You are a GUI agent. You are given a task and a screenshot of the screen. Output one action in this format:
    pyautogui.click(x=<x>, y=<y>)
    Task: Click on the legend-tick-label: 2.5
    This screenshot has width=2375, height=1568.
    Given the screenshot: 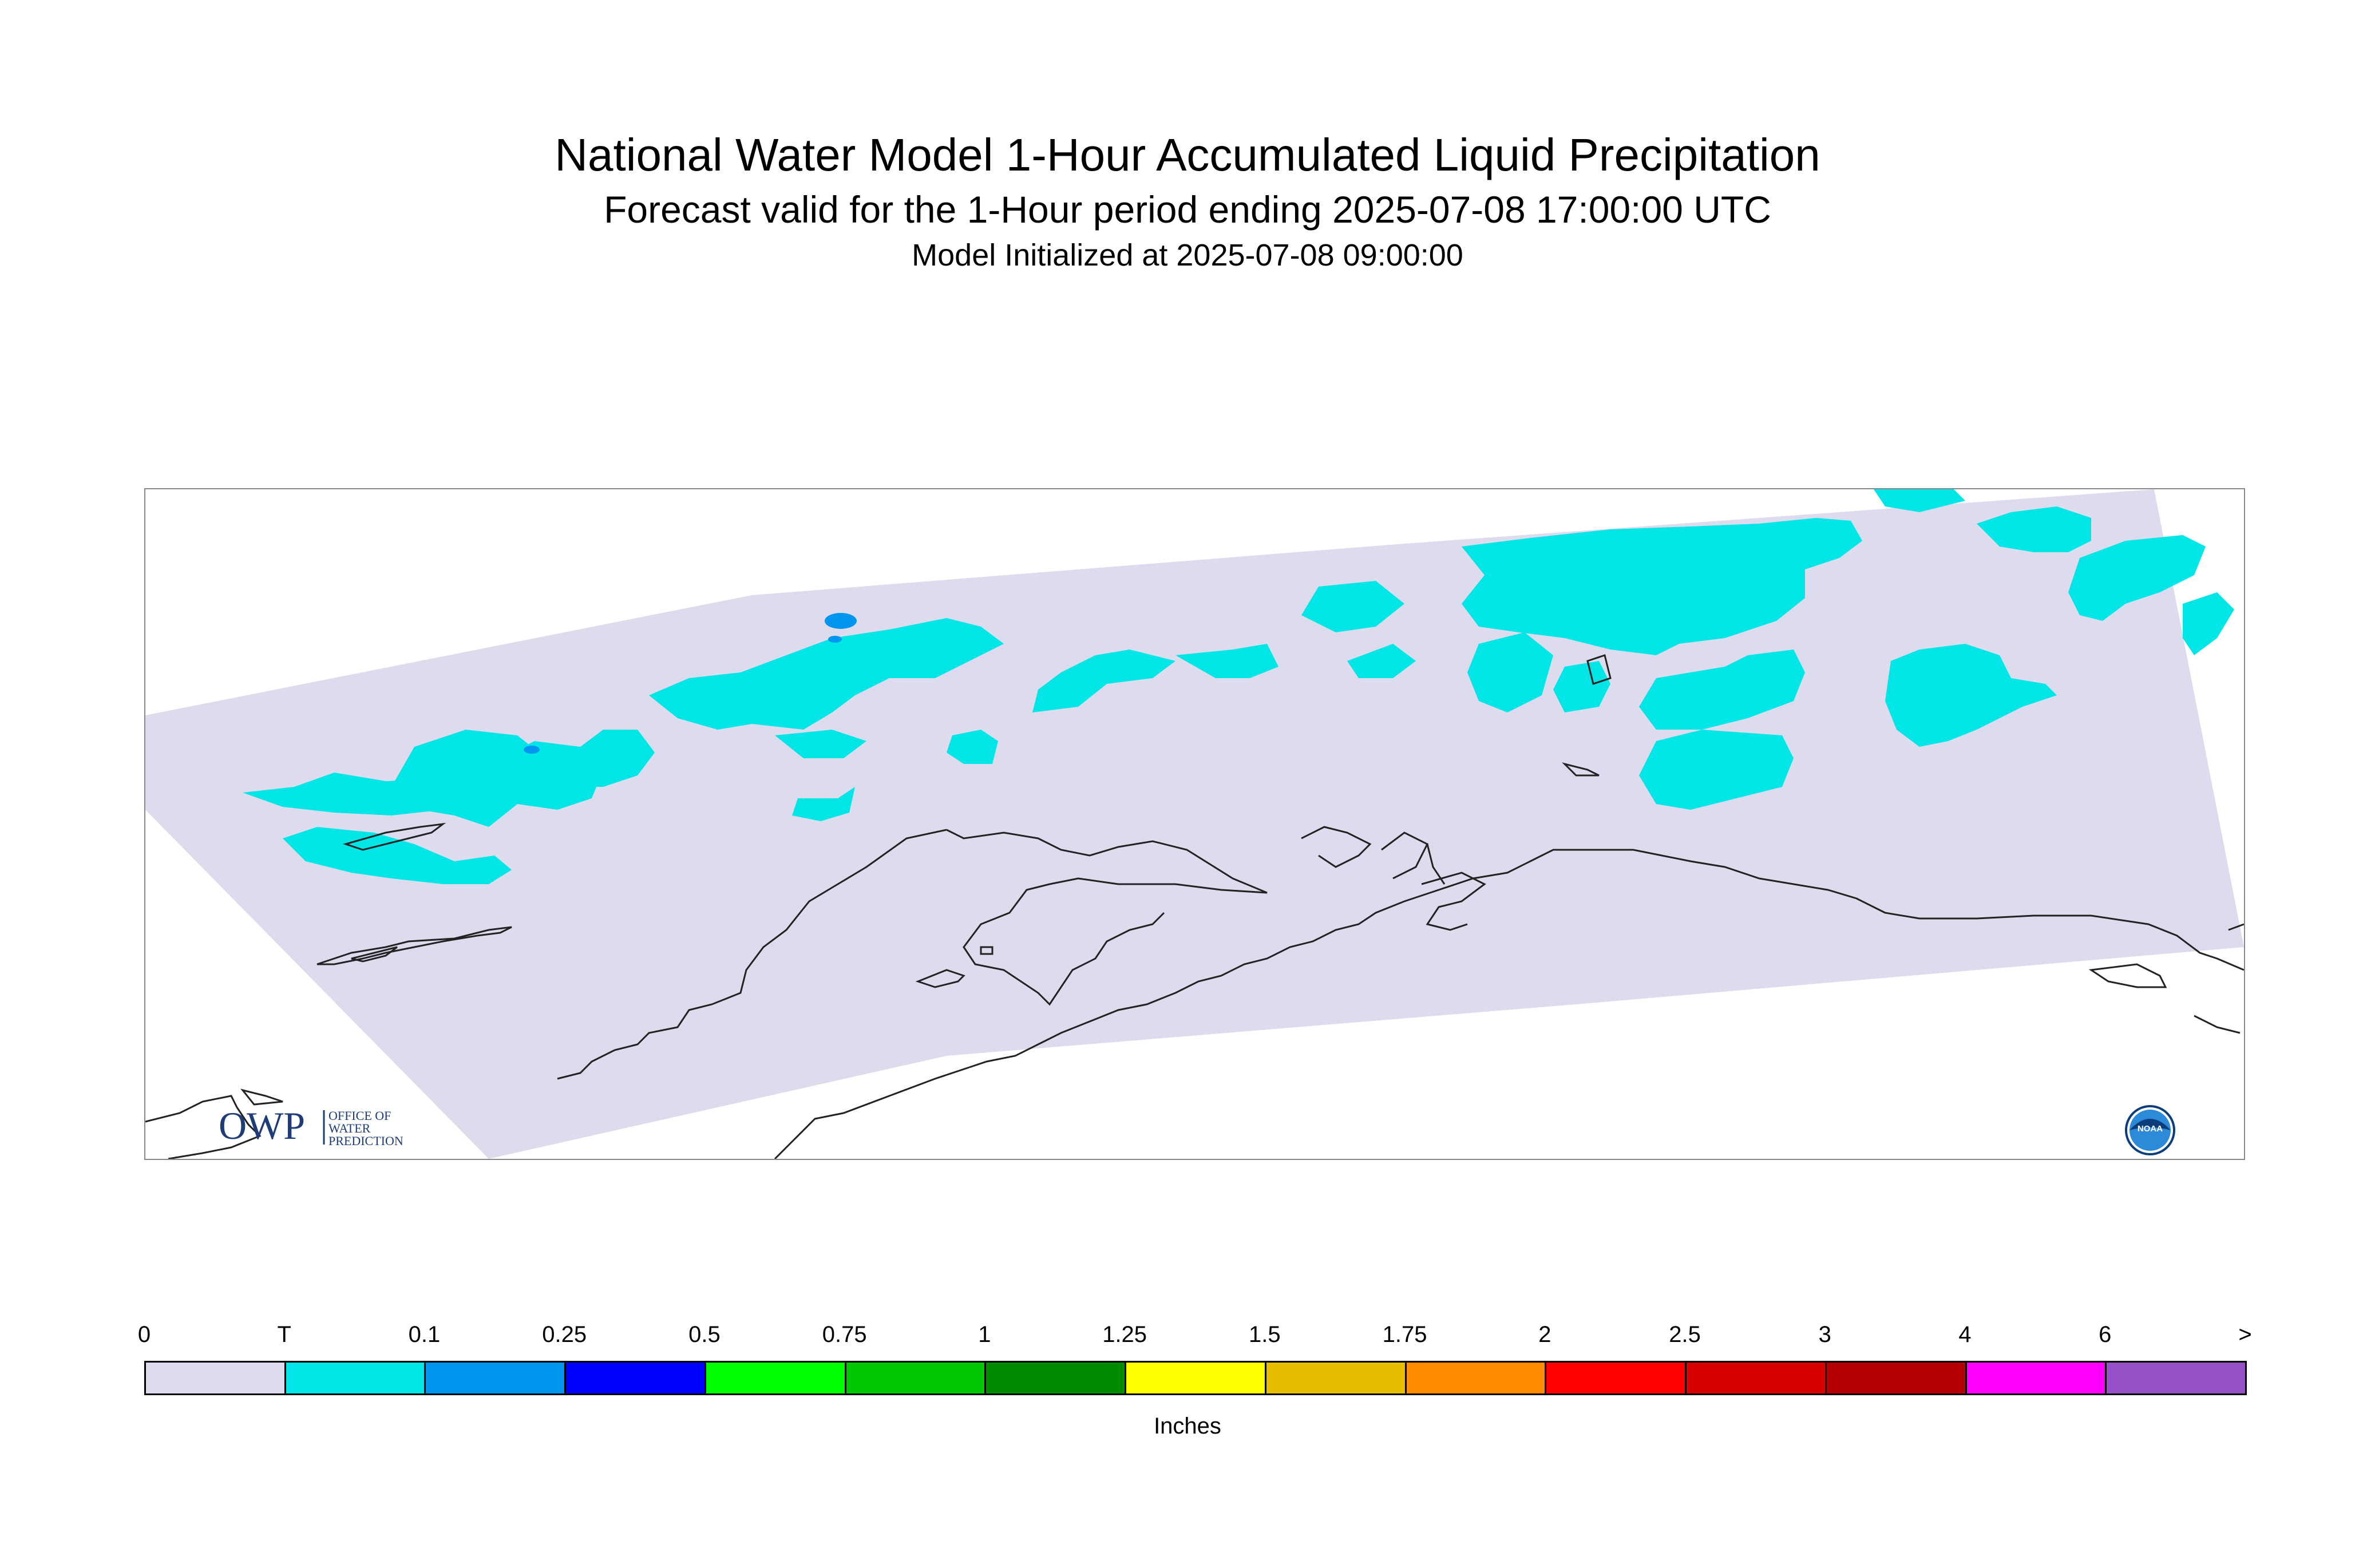 What is the action you would take?
    pyautogui.click(x=1685, y=1334)
    